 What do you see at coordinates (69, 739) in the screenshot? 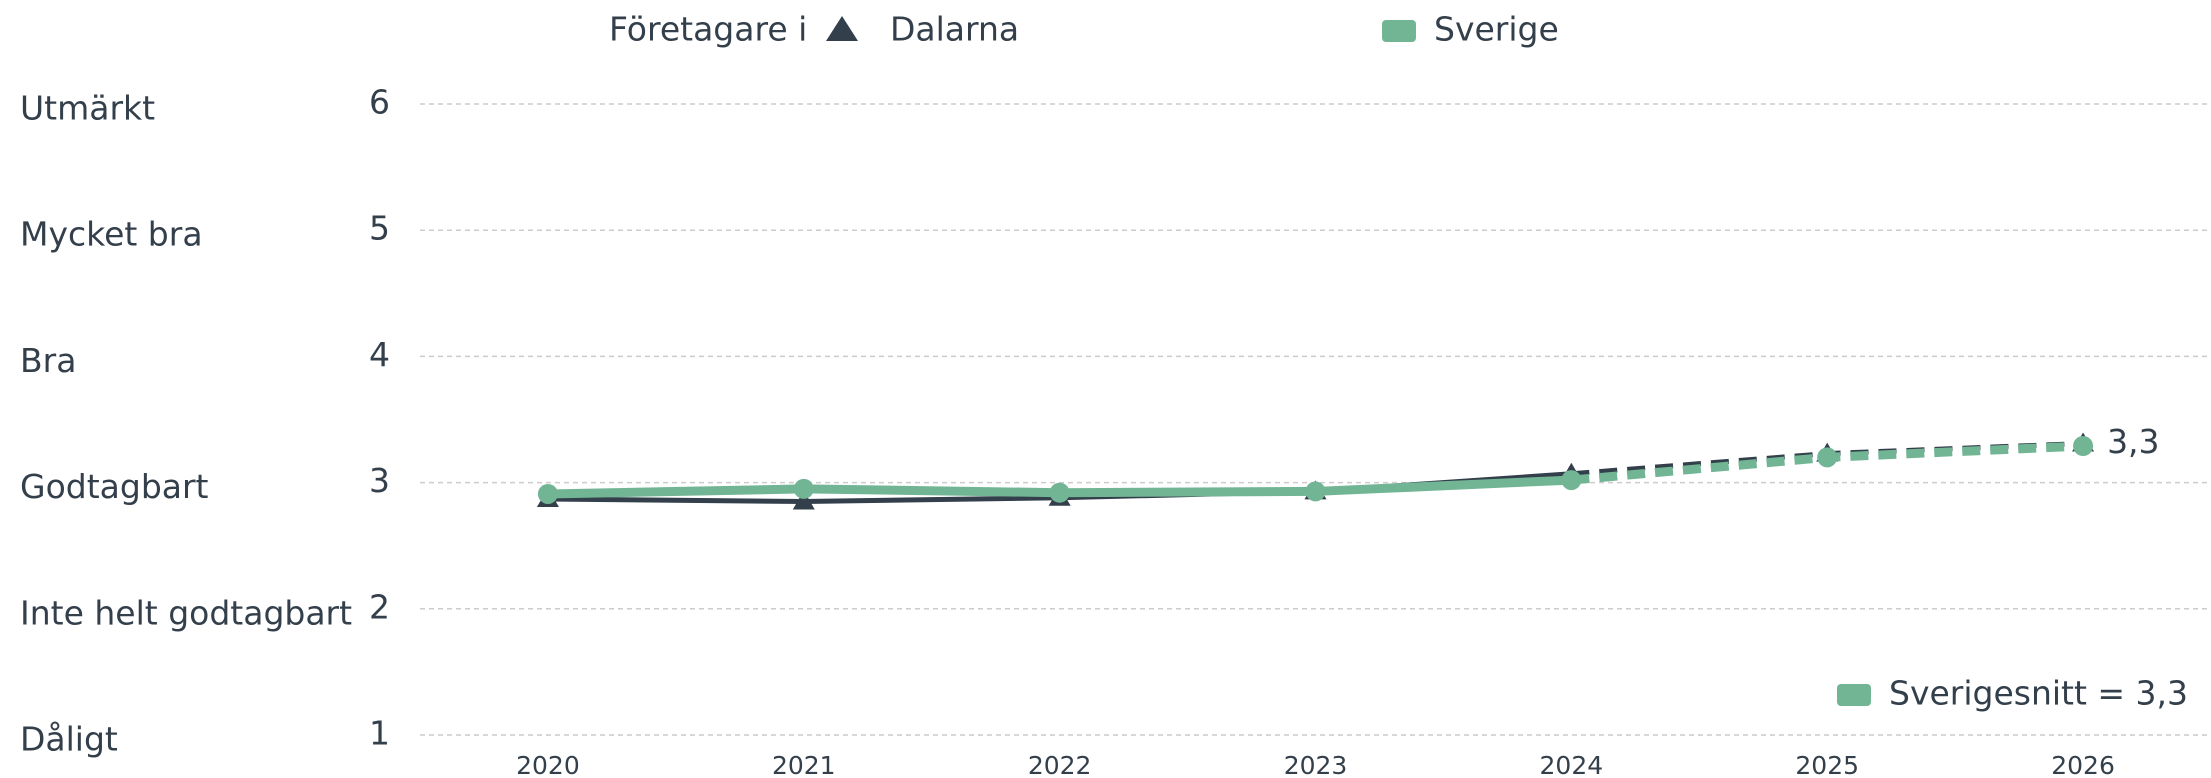
I see `y-level-name: Dåligt` at bounding box center [69, 739].